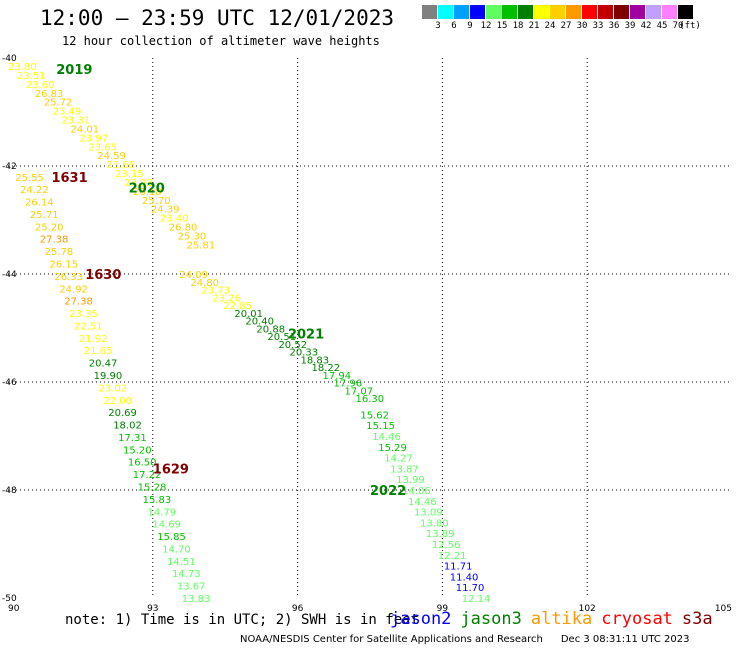 The image size is (740, 650). What do you see at coordinates (550, 26) in the screenshot?
I see `legend-tick-label: 24` at bounding box center [550, 26].